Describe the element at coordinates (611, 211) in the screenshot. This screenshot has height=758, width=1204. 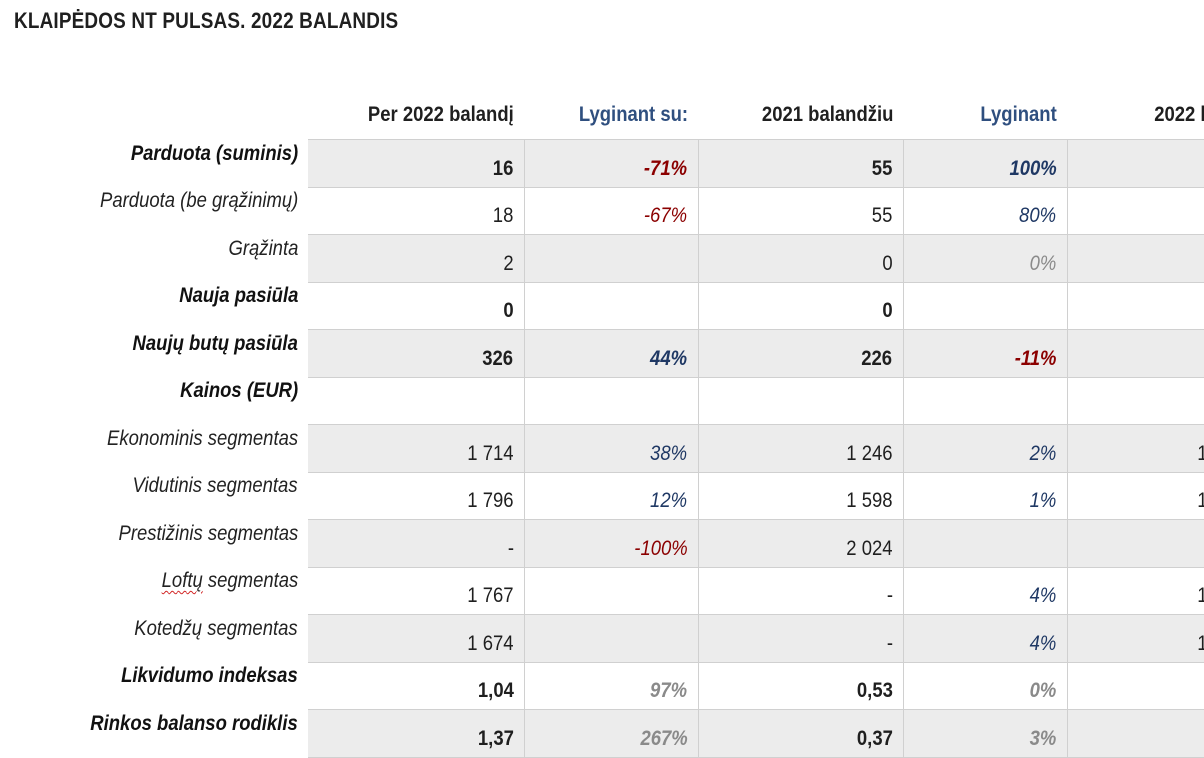
I see `change-vs-2021: -67%` at that location.